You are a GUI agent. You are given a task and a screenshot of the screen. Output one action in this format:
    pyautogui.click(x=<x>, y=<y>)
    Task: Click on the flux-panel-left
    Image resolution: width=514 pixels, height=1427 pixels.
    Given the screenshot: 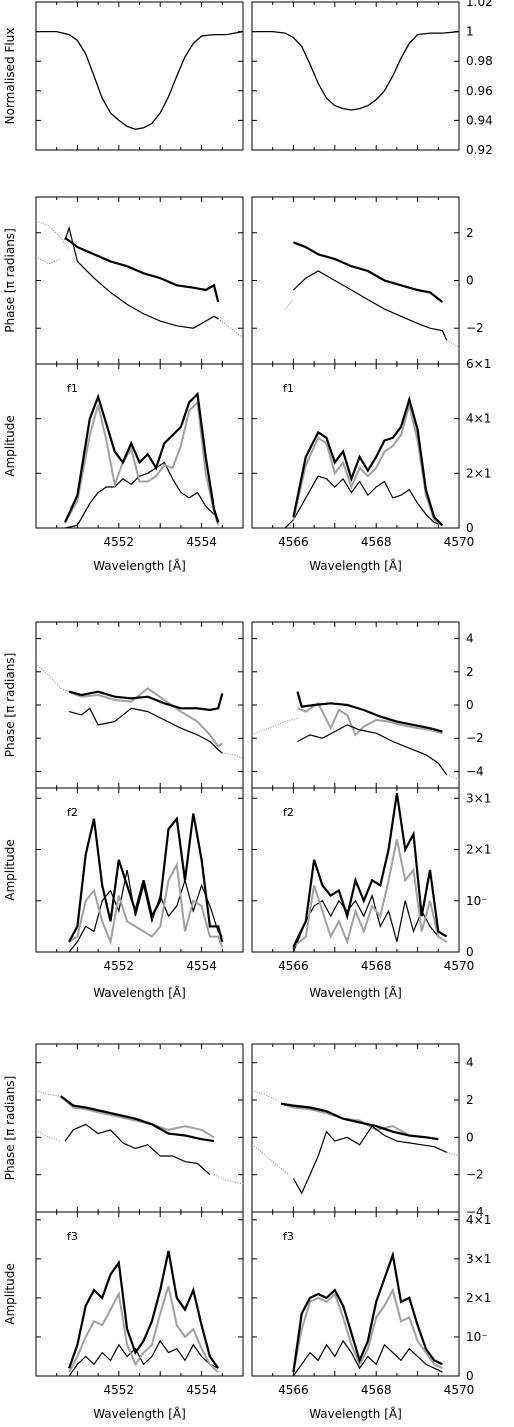 What is the action you would take?
    pyautogui.click(x=139, y=76)
    